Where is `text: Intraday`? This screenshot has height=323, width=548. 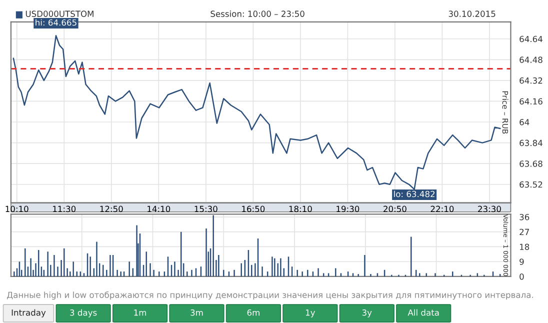
text: Intraday is located at coordinates (29, 313).